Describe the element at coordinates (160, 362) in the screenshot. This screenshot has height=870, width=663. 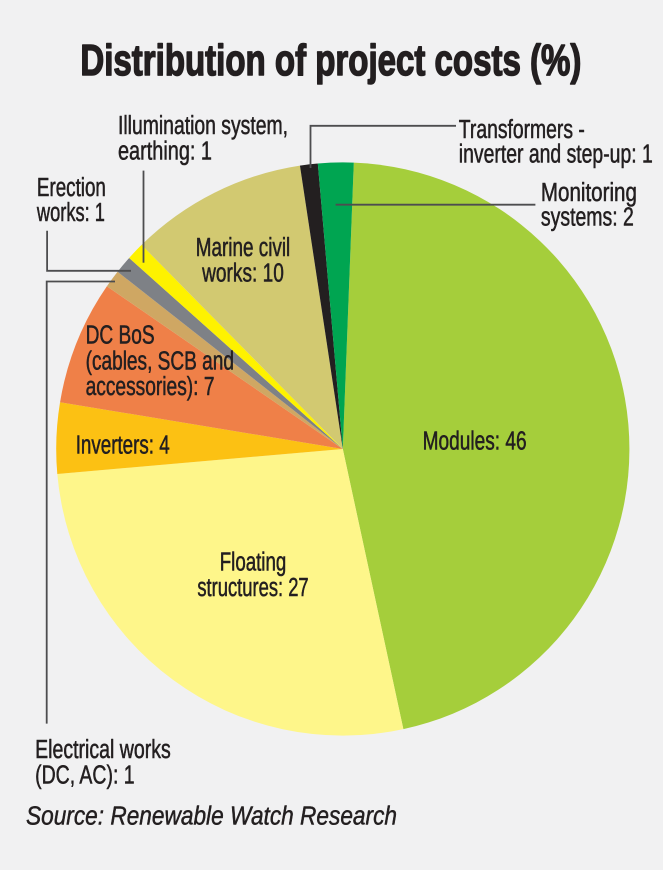
I see `svg-text: (cables, SCB and` at that location.